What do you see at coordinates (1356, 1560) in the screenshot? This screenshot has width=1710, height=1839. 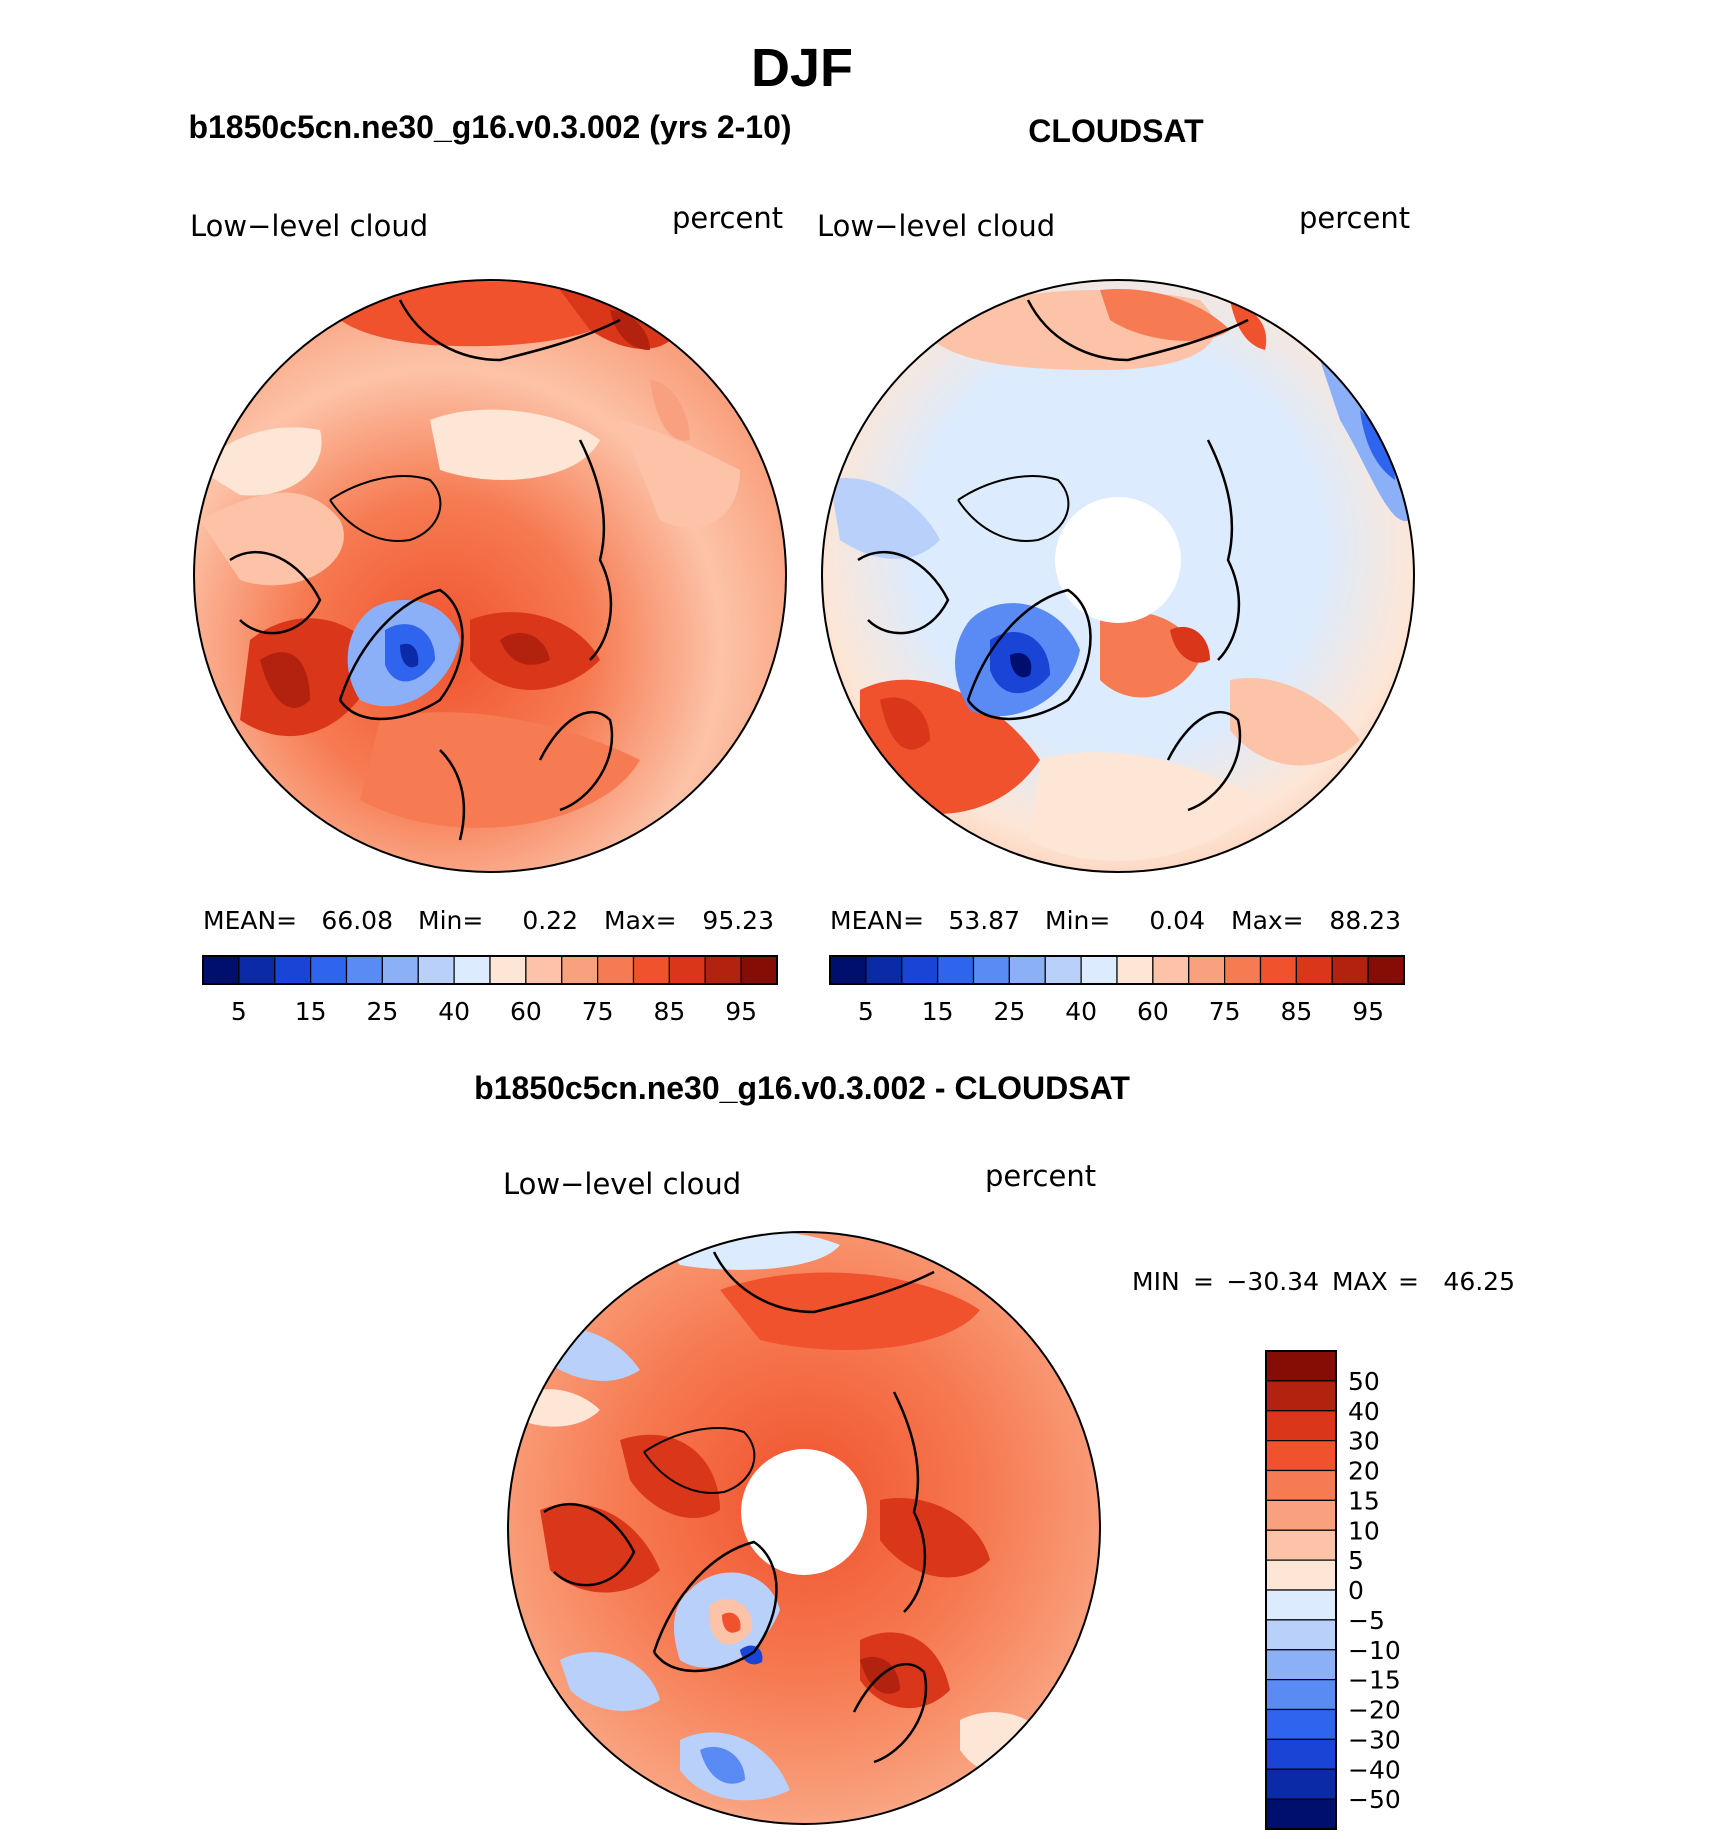 I see `colorbar-3-tick-label: 5` at bounding box center [1356, 1560].